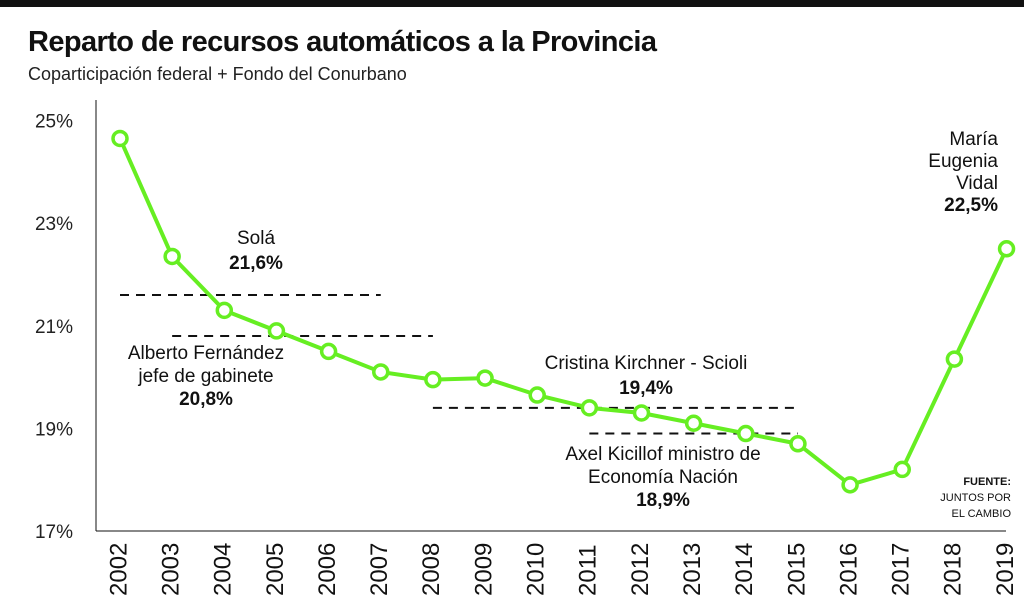 Image resolution: width=1024 pixels, height=604 pixels. I want to click on source-text: JUNTOS POR, so click(975, 498).